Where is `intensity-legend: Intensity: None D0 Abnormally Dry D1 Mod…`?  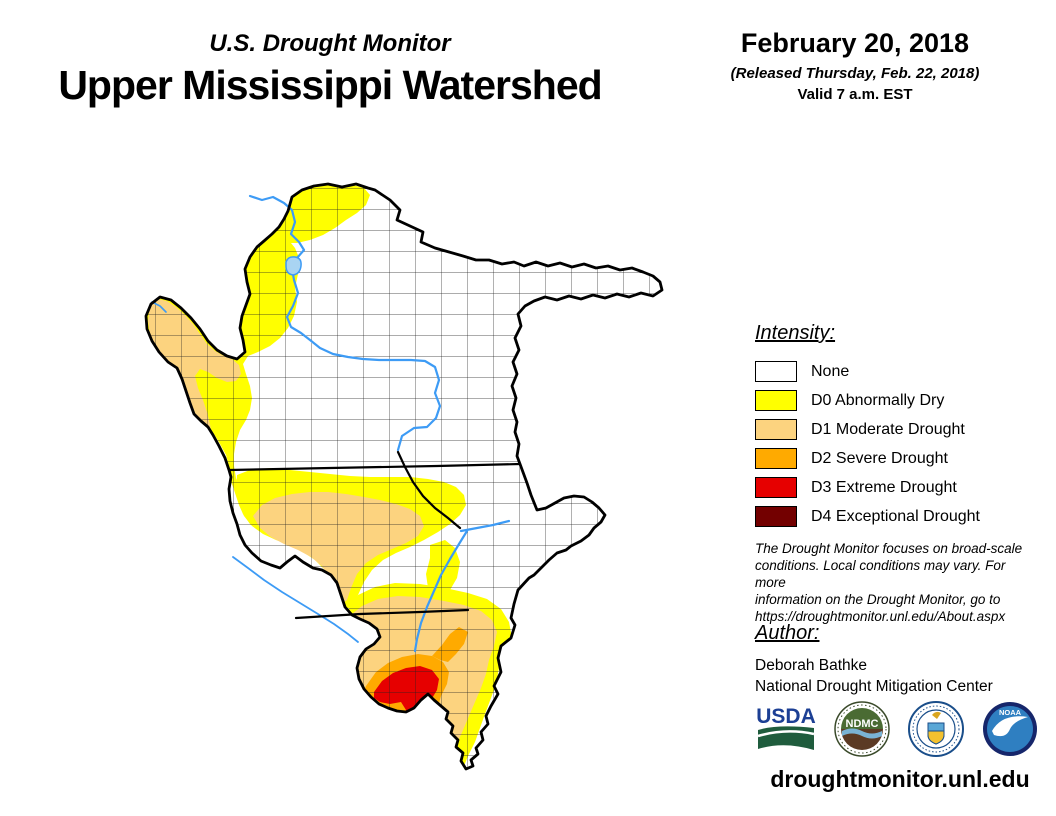
intensity-legend: Intensity: None D0 Abnormally Dry D1 Mod… is located at coordinates (900, 426).